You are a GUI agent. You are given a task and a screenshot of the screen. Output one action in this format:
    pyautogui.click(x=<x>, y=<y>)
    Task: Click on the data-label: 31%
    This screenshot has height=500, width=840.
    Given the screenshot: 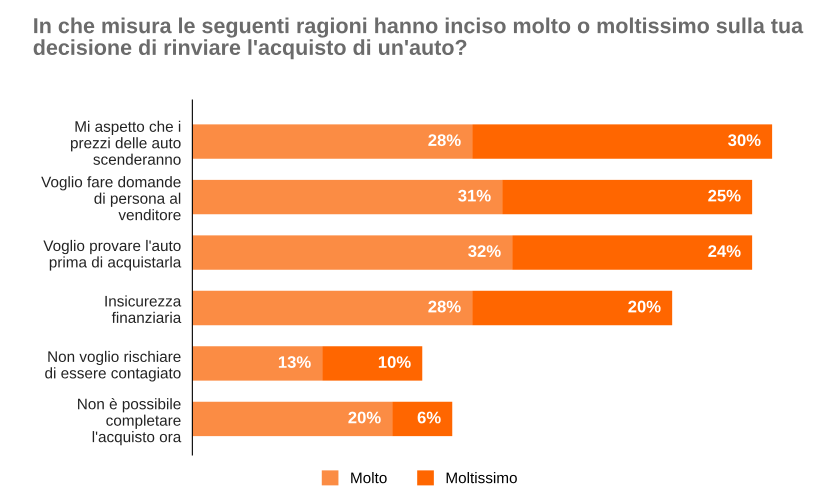 What is the action you would take?
    pyautogui.click(x=474, y=196)
    